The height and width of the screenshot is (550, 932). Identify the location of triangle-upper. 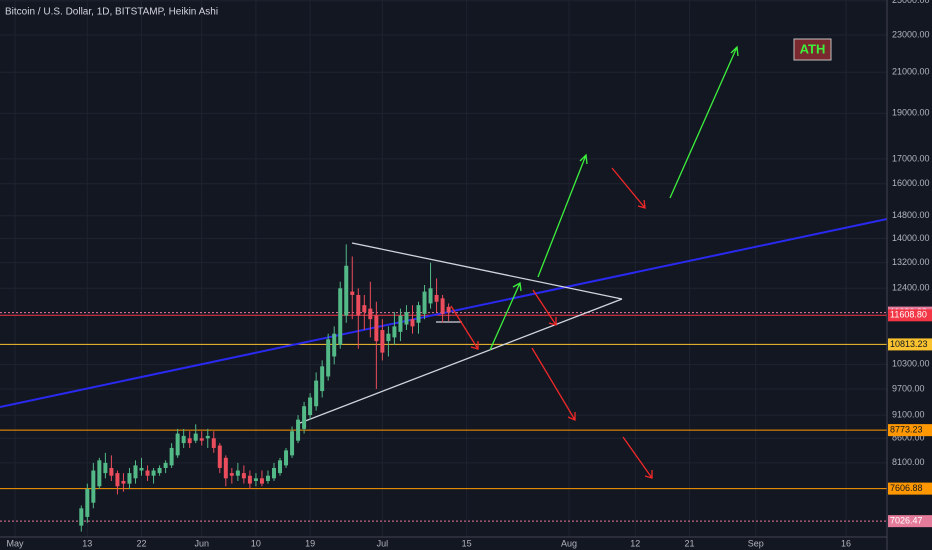
(487, 271).